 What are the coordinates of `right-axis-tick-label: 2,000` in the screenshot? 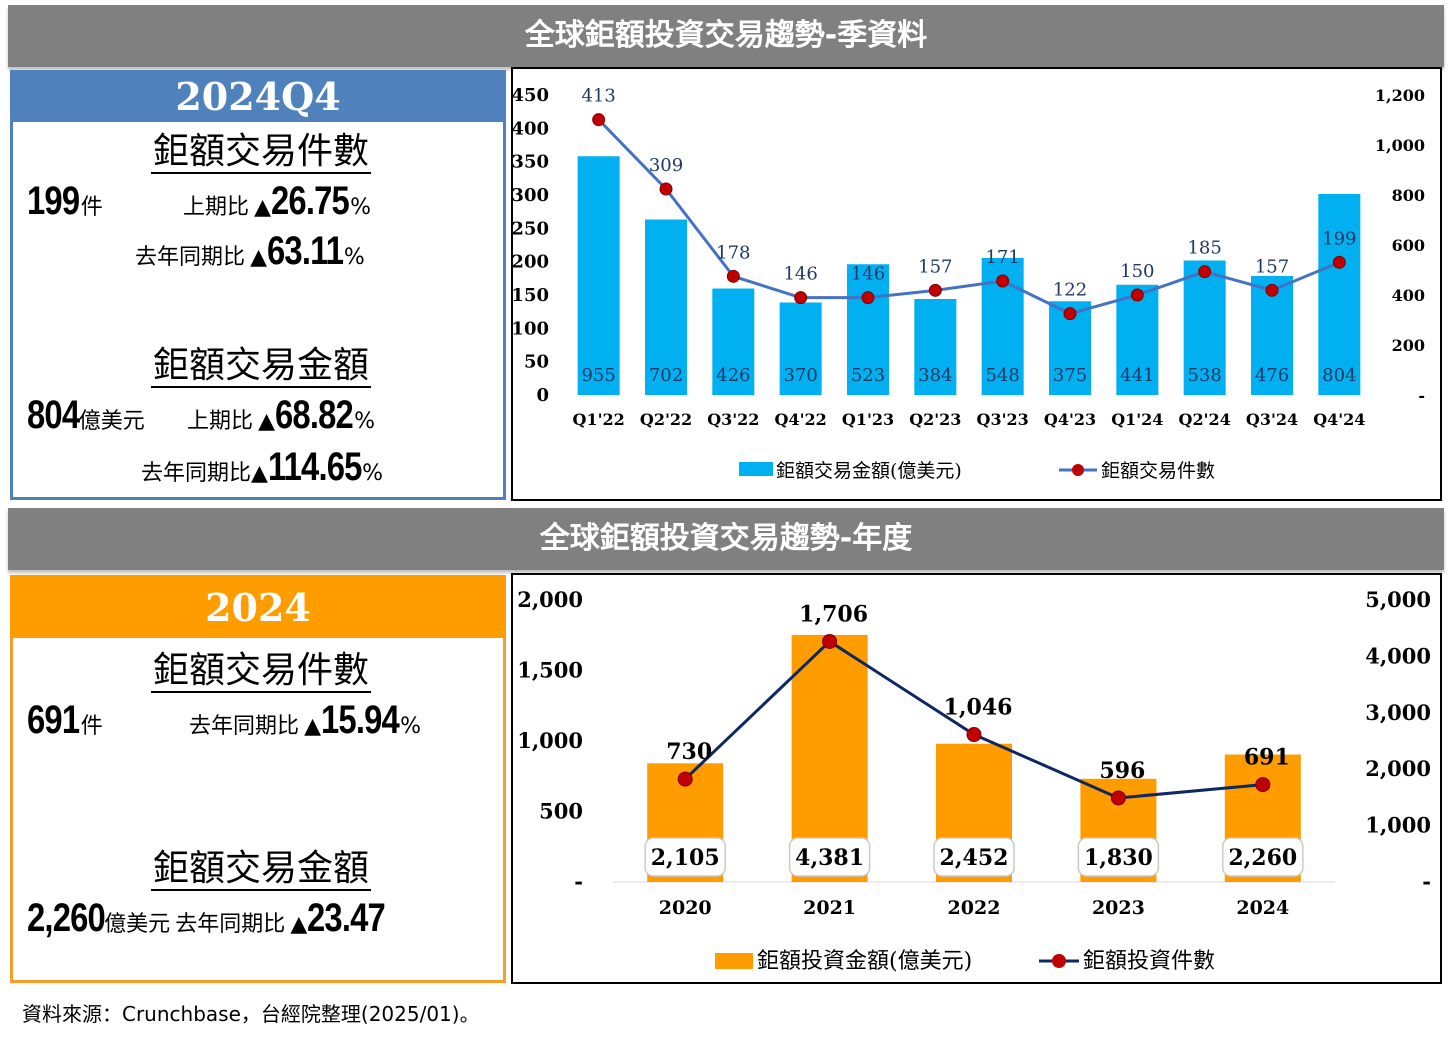 It's located at (1398, 768).